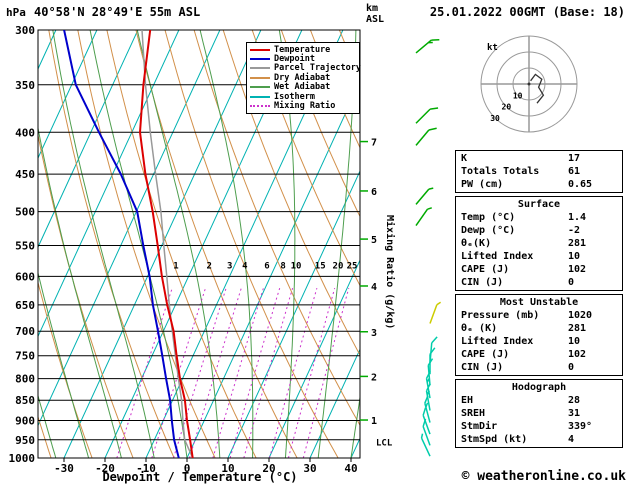 The height and width of the screenshot is (486, 629). Describe the element at coordinates (25, 440) in the screenshot. I see `svg-text: 950` at that location.